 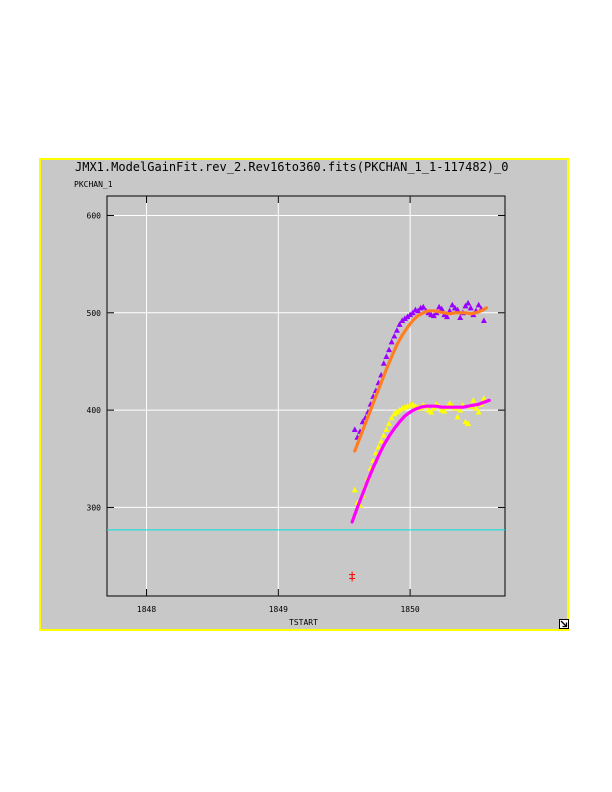 I want to click on y-tick-label: 500, so click(x=94, y=313).